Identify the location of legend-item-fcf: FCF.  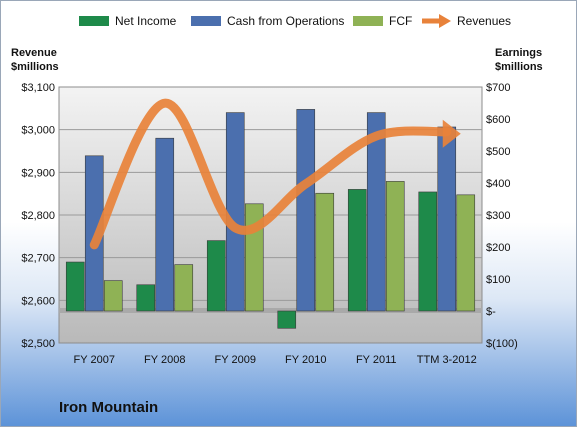
(382, 21).